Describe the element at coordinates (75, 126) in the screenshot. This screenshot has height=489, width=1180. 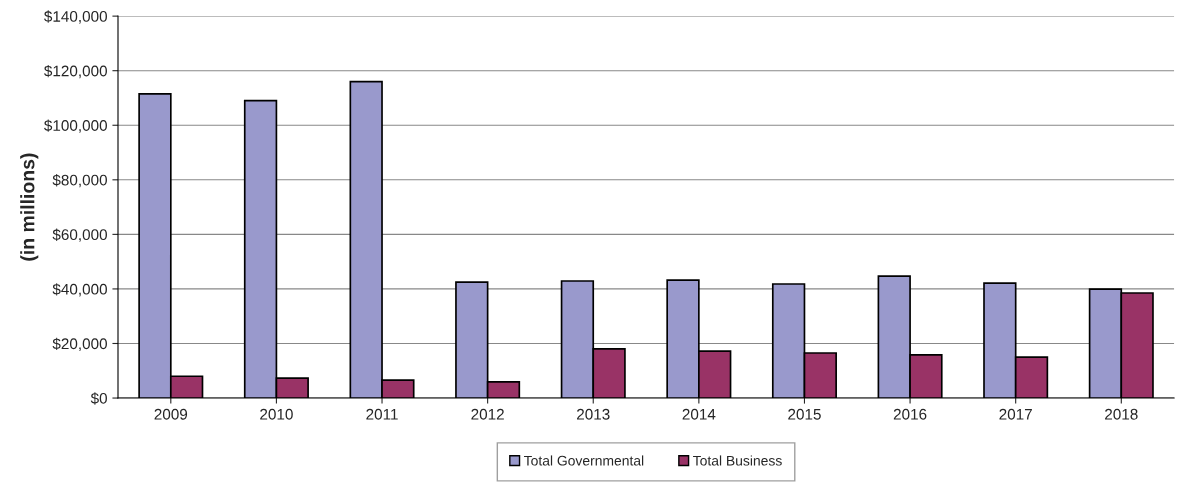
I see `y-tick-label: $100,000` at that location.